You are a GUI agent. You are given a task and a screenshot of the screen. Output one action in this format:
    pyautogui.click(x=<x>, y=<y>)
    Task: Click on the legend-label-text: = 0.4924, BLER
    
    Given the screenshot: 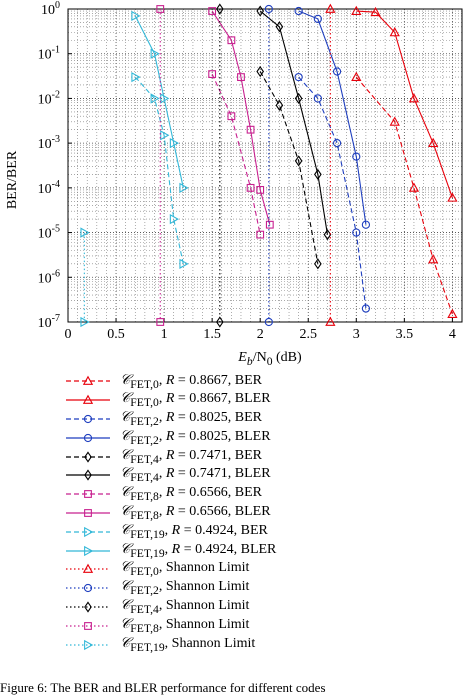 What is the action you would take?
    pyautogui.click(x=228, y=549)
    